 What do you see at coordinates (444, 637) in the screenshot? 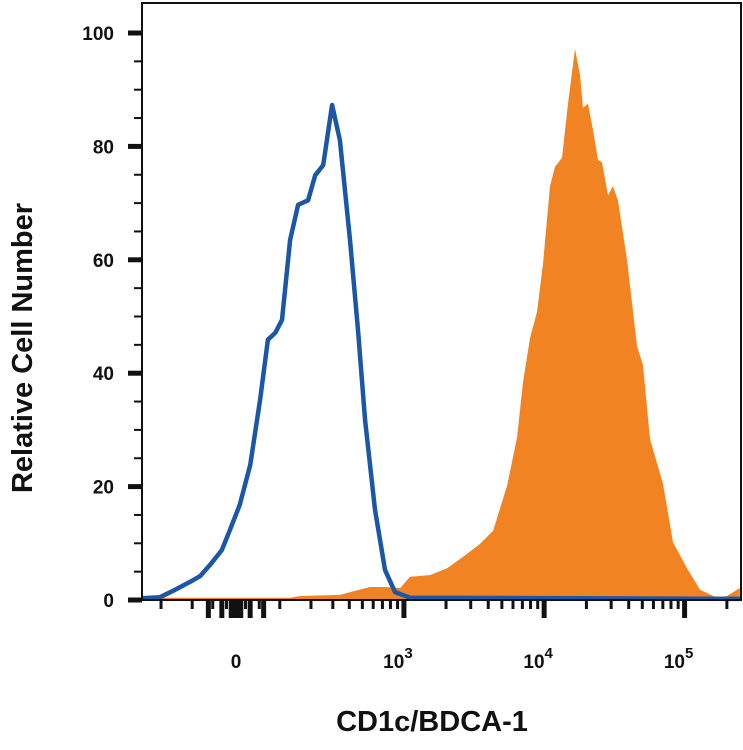
I see `x-axis: 0 10³ 10⁴ 10⁵` at bounding box center [444, 637].